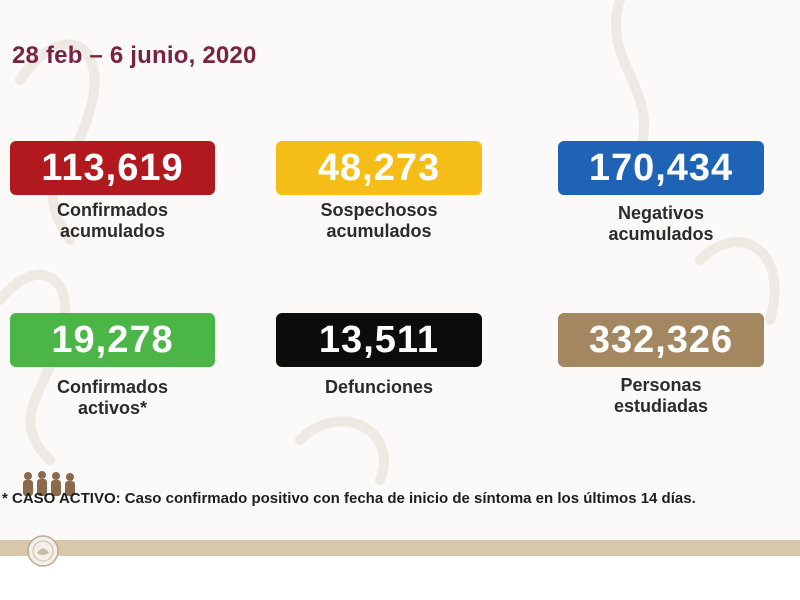 The image size is (800, 600). Describe the element at coordinates (661, 395) in the screenshot. I see `studied-persons-label: Personas estudiadas` at that location.